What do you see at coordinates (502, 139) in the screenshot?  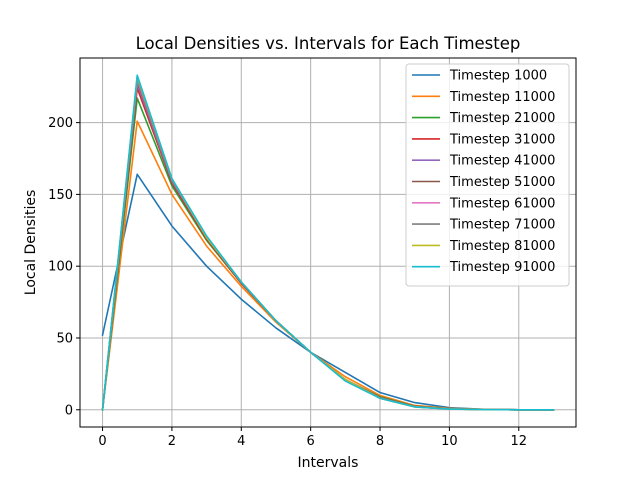 I see `legend-label: Timestep 31000` at bounding box center [502, 139].